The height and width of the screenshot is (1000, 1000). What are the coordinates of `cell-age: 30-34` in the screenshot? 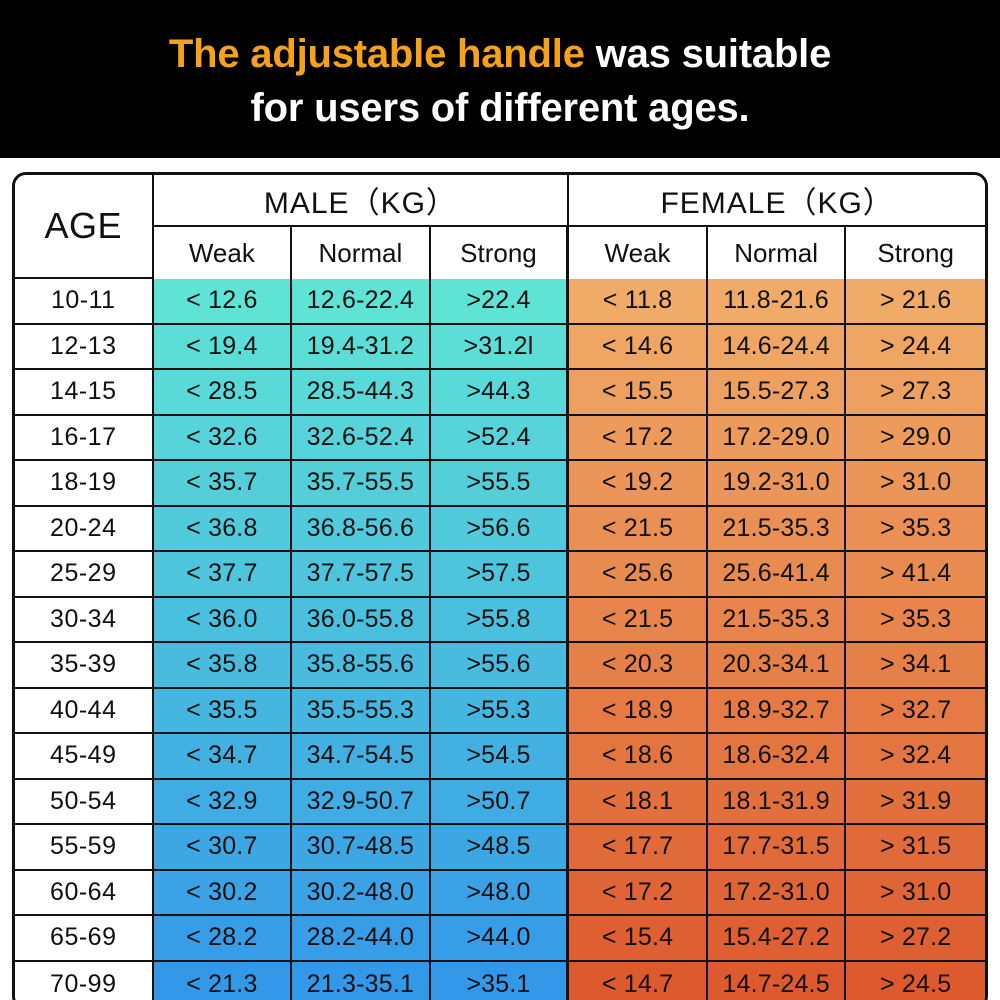 It's located at (84, 620).